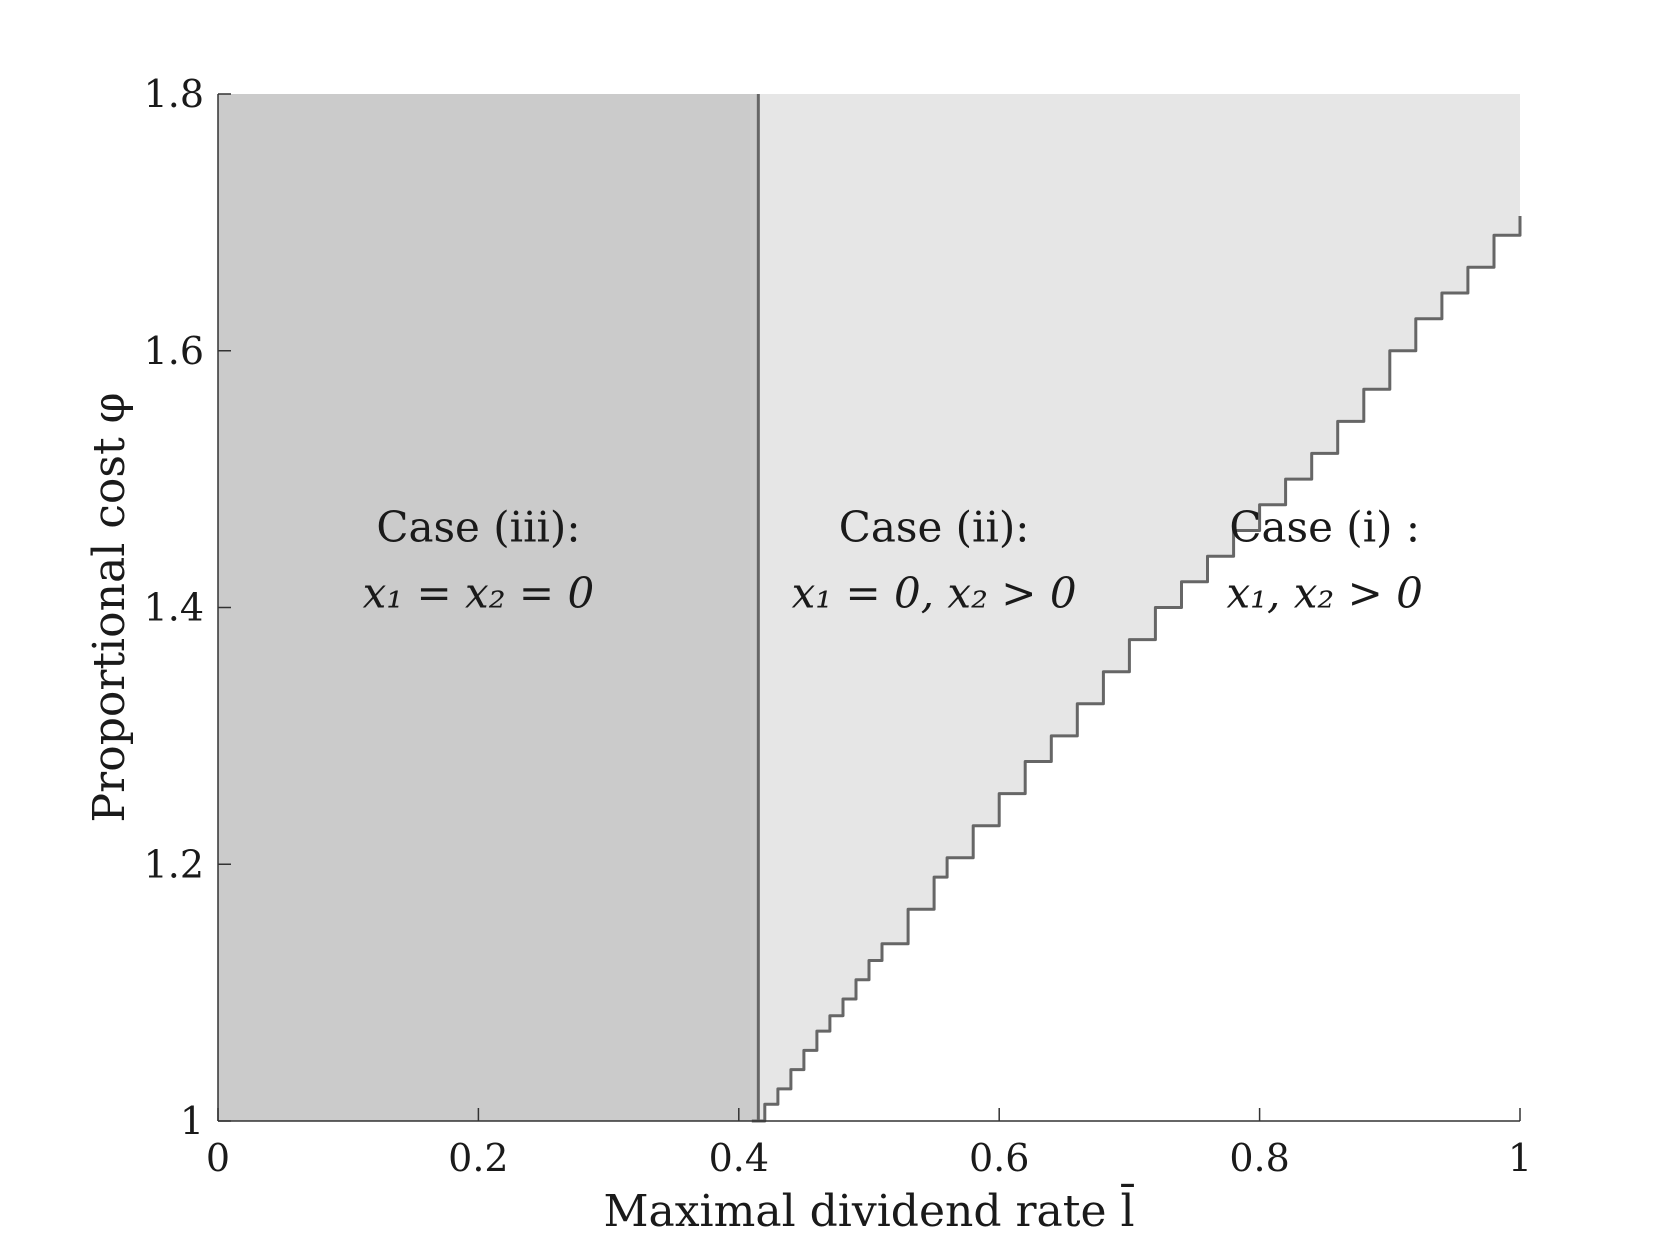 The image size is (1661, 1246). Describe the element at coordinates (174, 94) in the screenshot. I see `y-tick-label: 1.8` at that location.